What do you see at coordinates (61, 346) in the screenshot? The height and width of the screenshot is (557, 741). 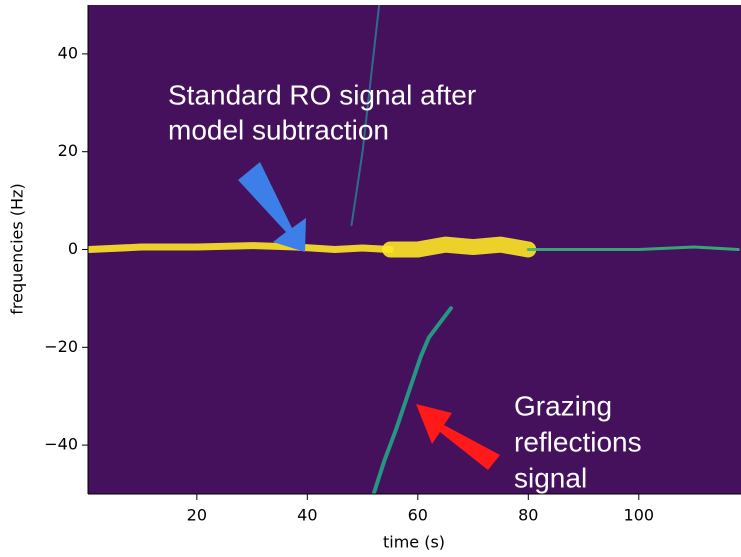 I see `y-tick-label: −20` at bounding box center [61, 346].